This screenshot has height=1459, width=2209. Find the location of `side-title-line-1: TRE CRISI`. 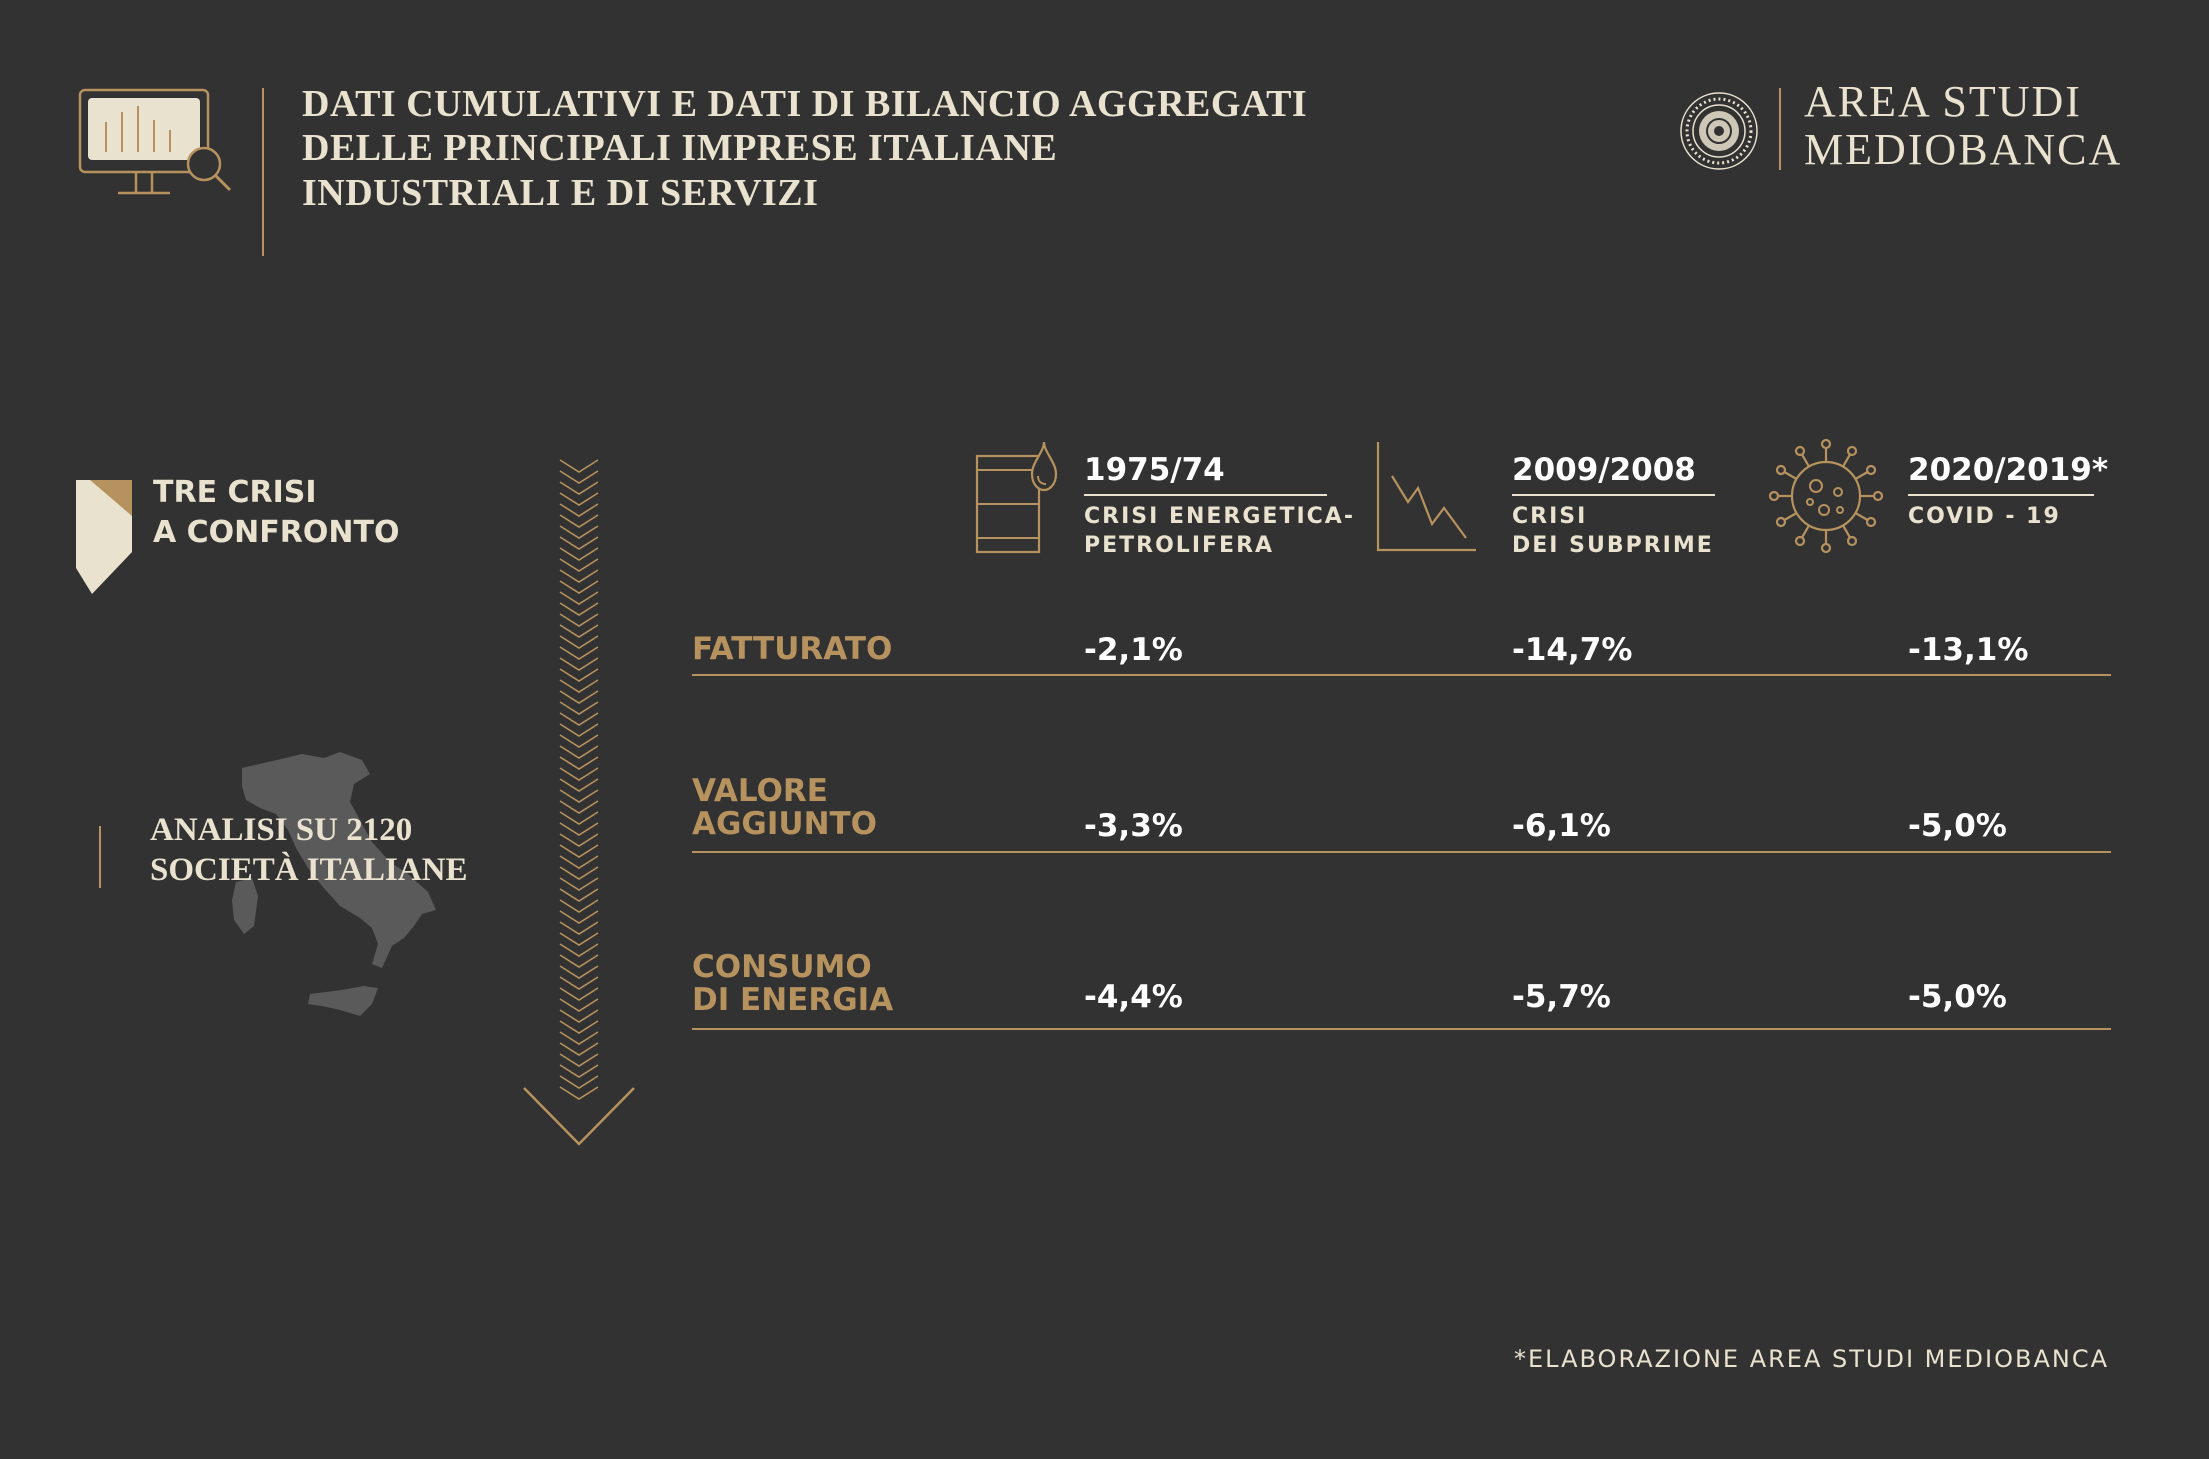

side-title-line-1: TRE CRISI is located at coordinates (235, 492).